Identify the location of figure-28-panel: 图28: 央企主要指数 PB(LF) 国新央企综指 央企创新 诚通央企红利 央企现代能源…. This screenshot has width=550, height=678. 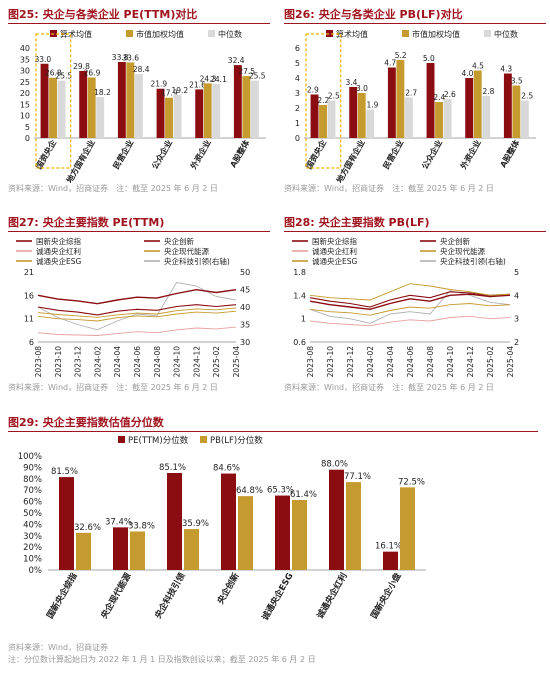
(415, 304).